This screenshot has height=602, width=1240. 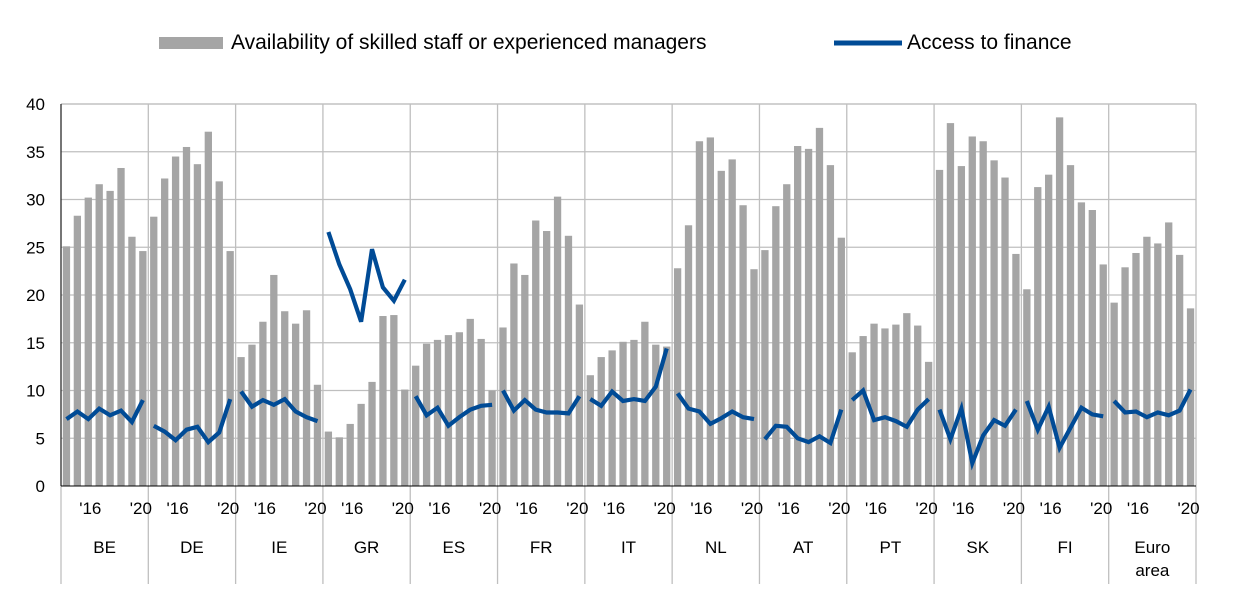 I want to click on y-tick-label: 20, so click(x=35, y=295).